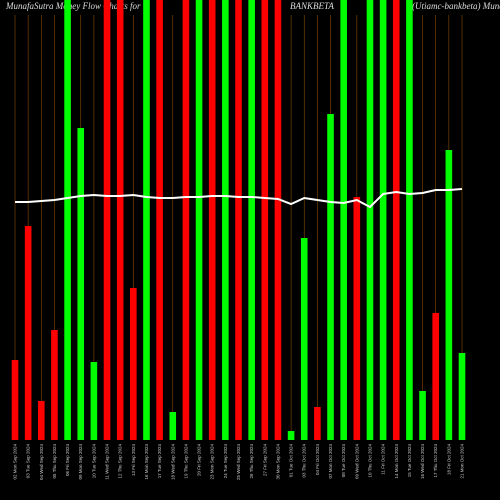 This screenshot has width=500, height=500. What do you see at coordinates (93, 461) in the screenshot?
I see `x-tick-label: 10 Tue Sep 2024` at bounding box center [93, 461].